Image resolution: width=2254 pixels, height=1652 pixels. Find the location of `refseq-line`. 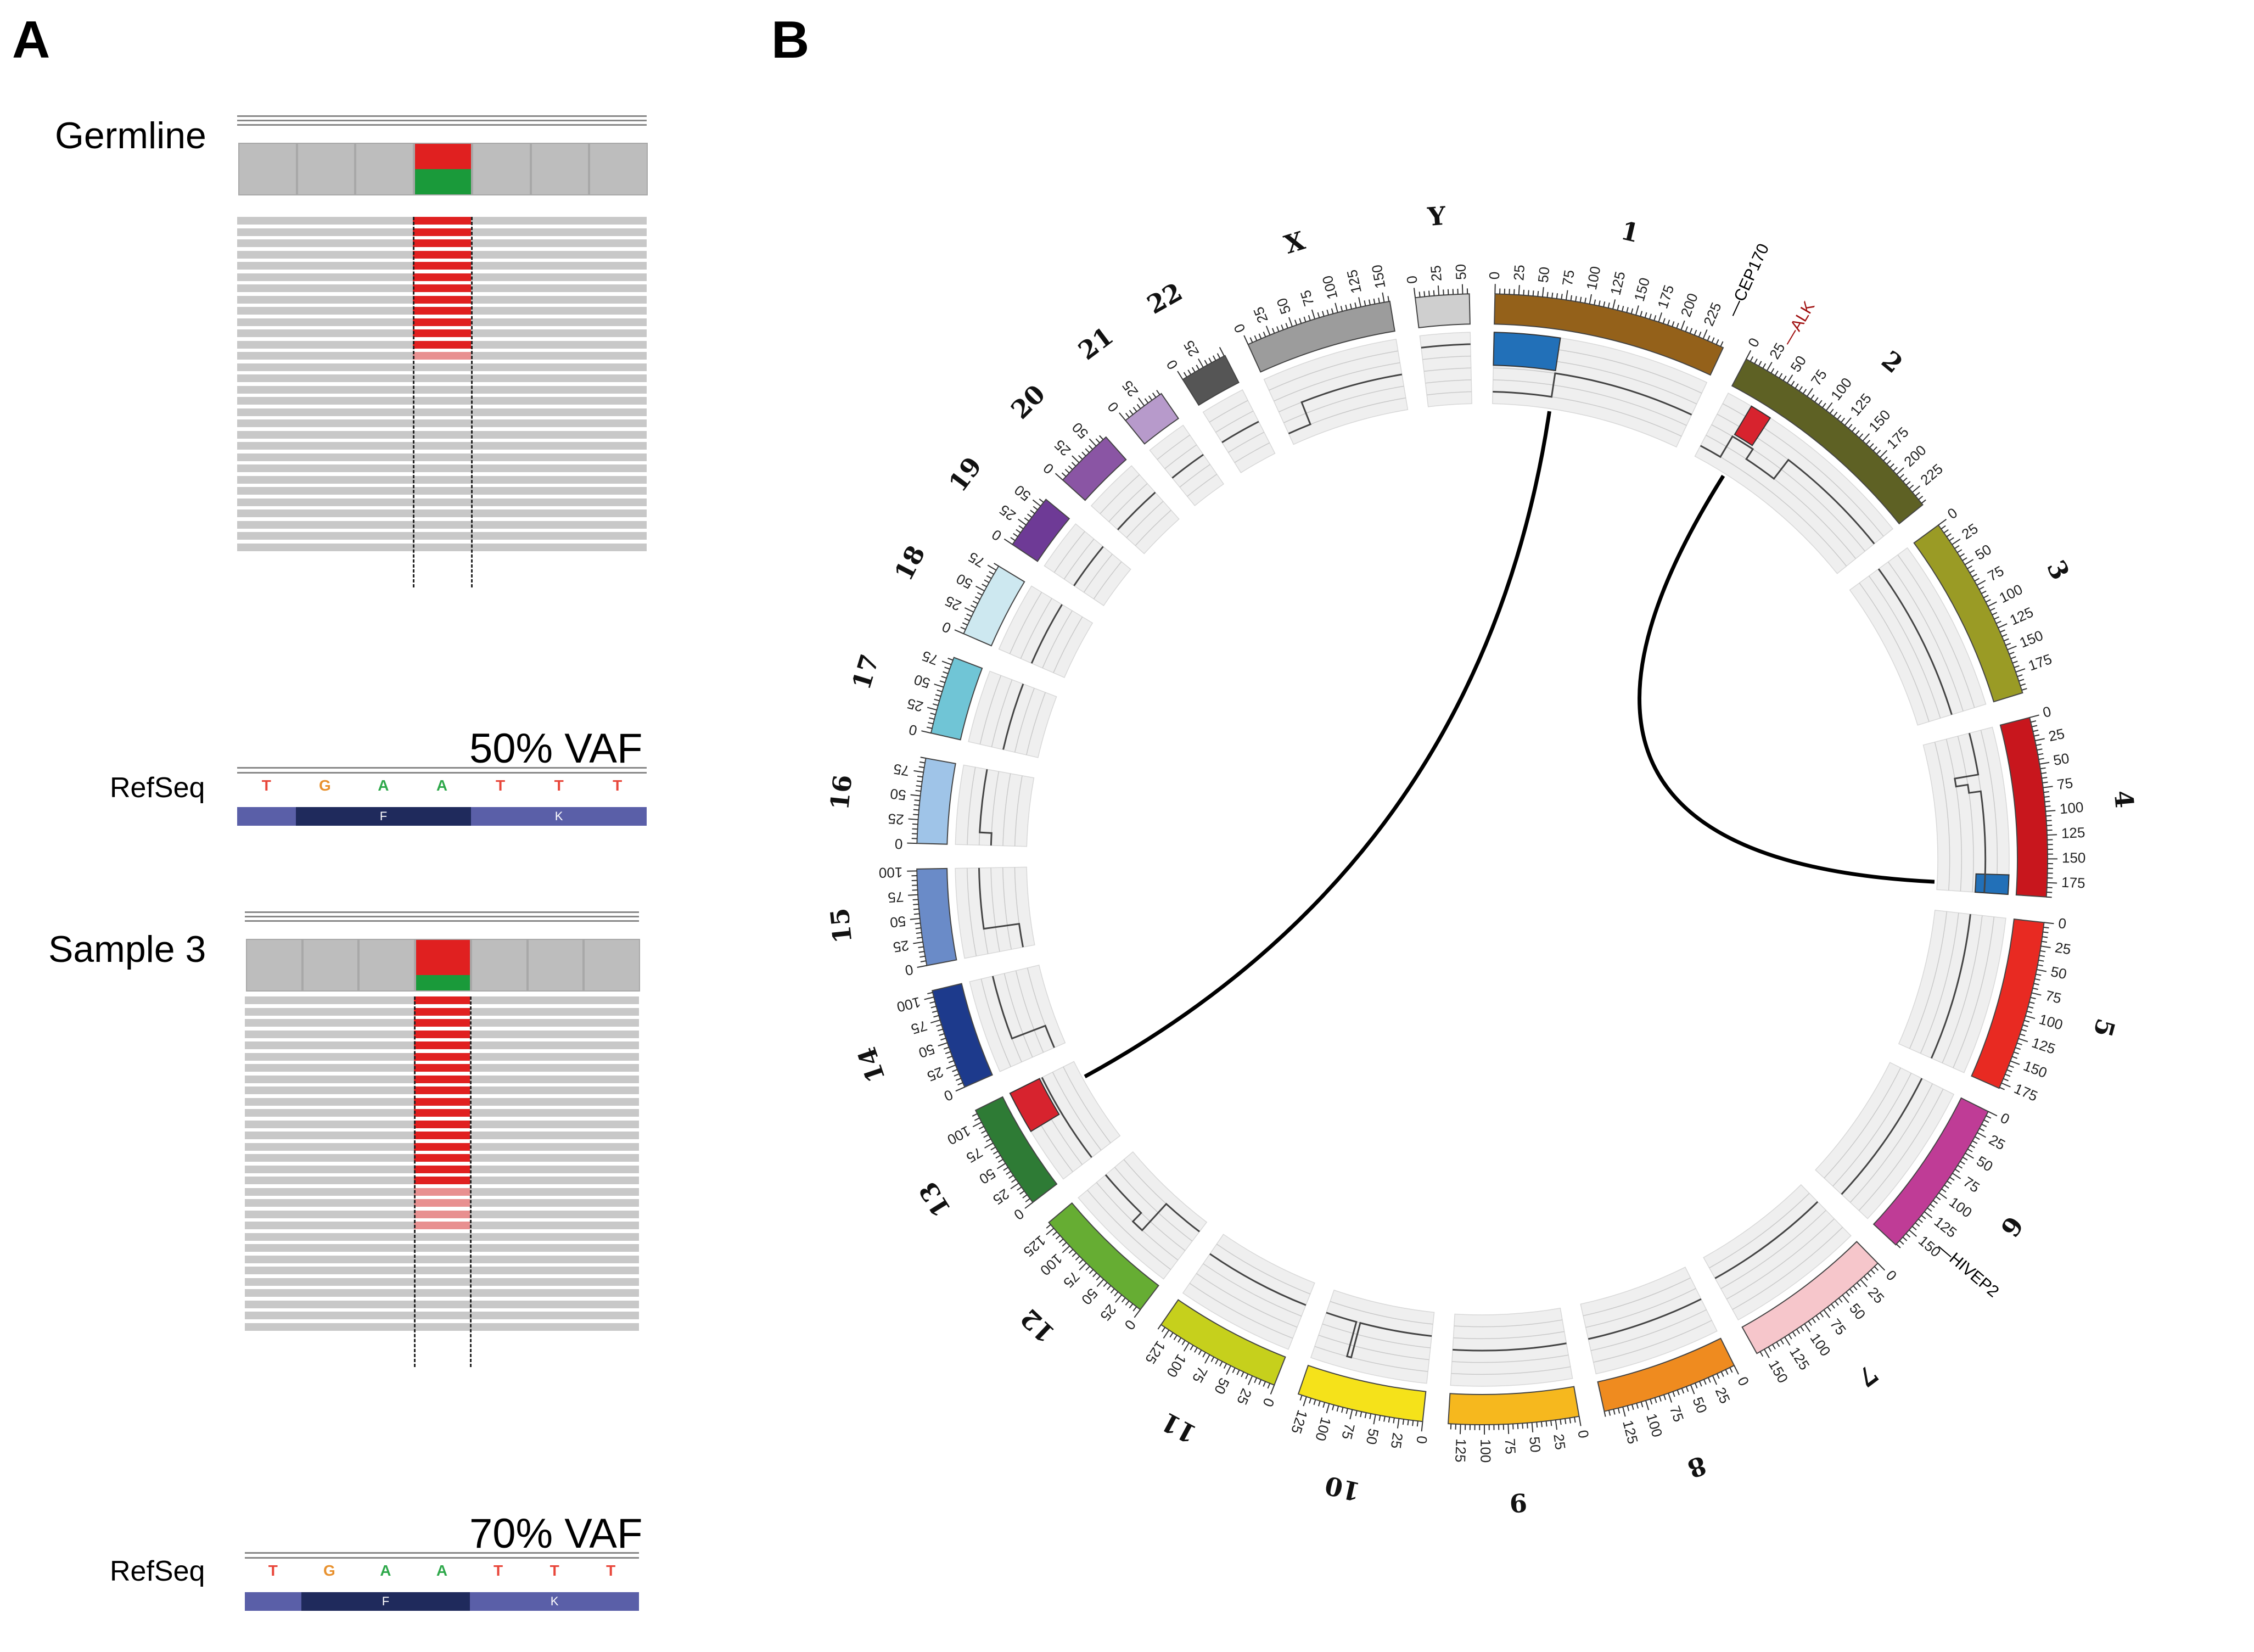

refseq-line is located at coordinates (442, 773).